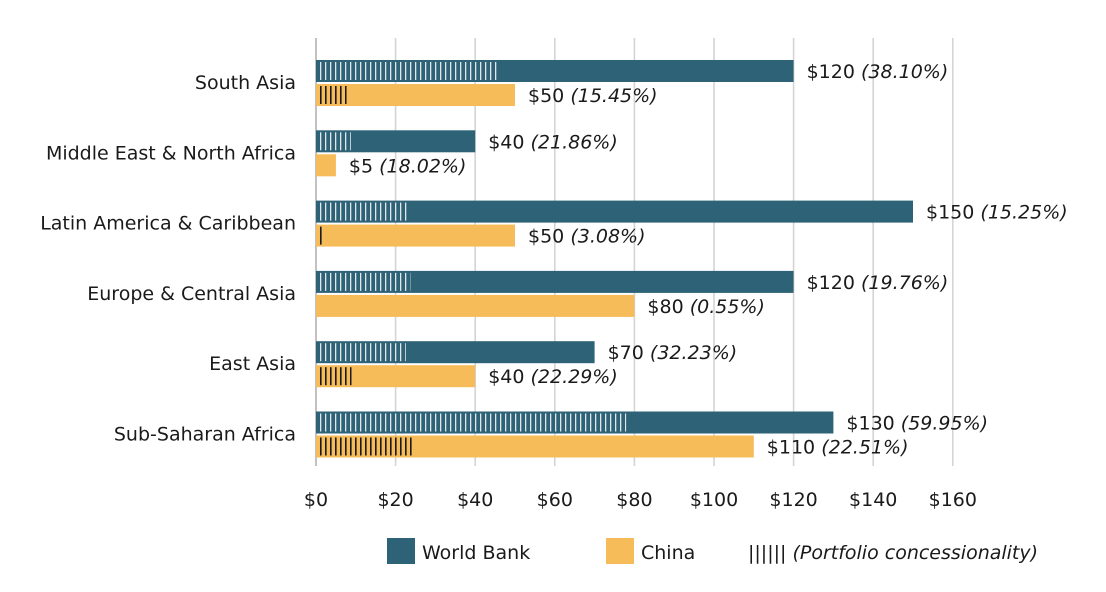  What do you see at coordinates (555, 500) in the screenshot?
I see `x-tick-label: $60` at bounding box center [555, 500].